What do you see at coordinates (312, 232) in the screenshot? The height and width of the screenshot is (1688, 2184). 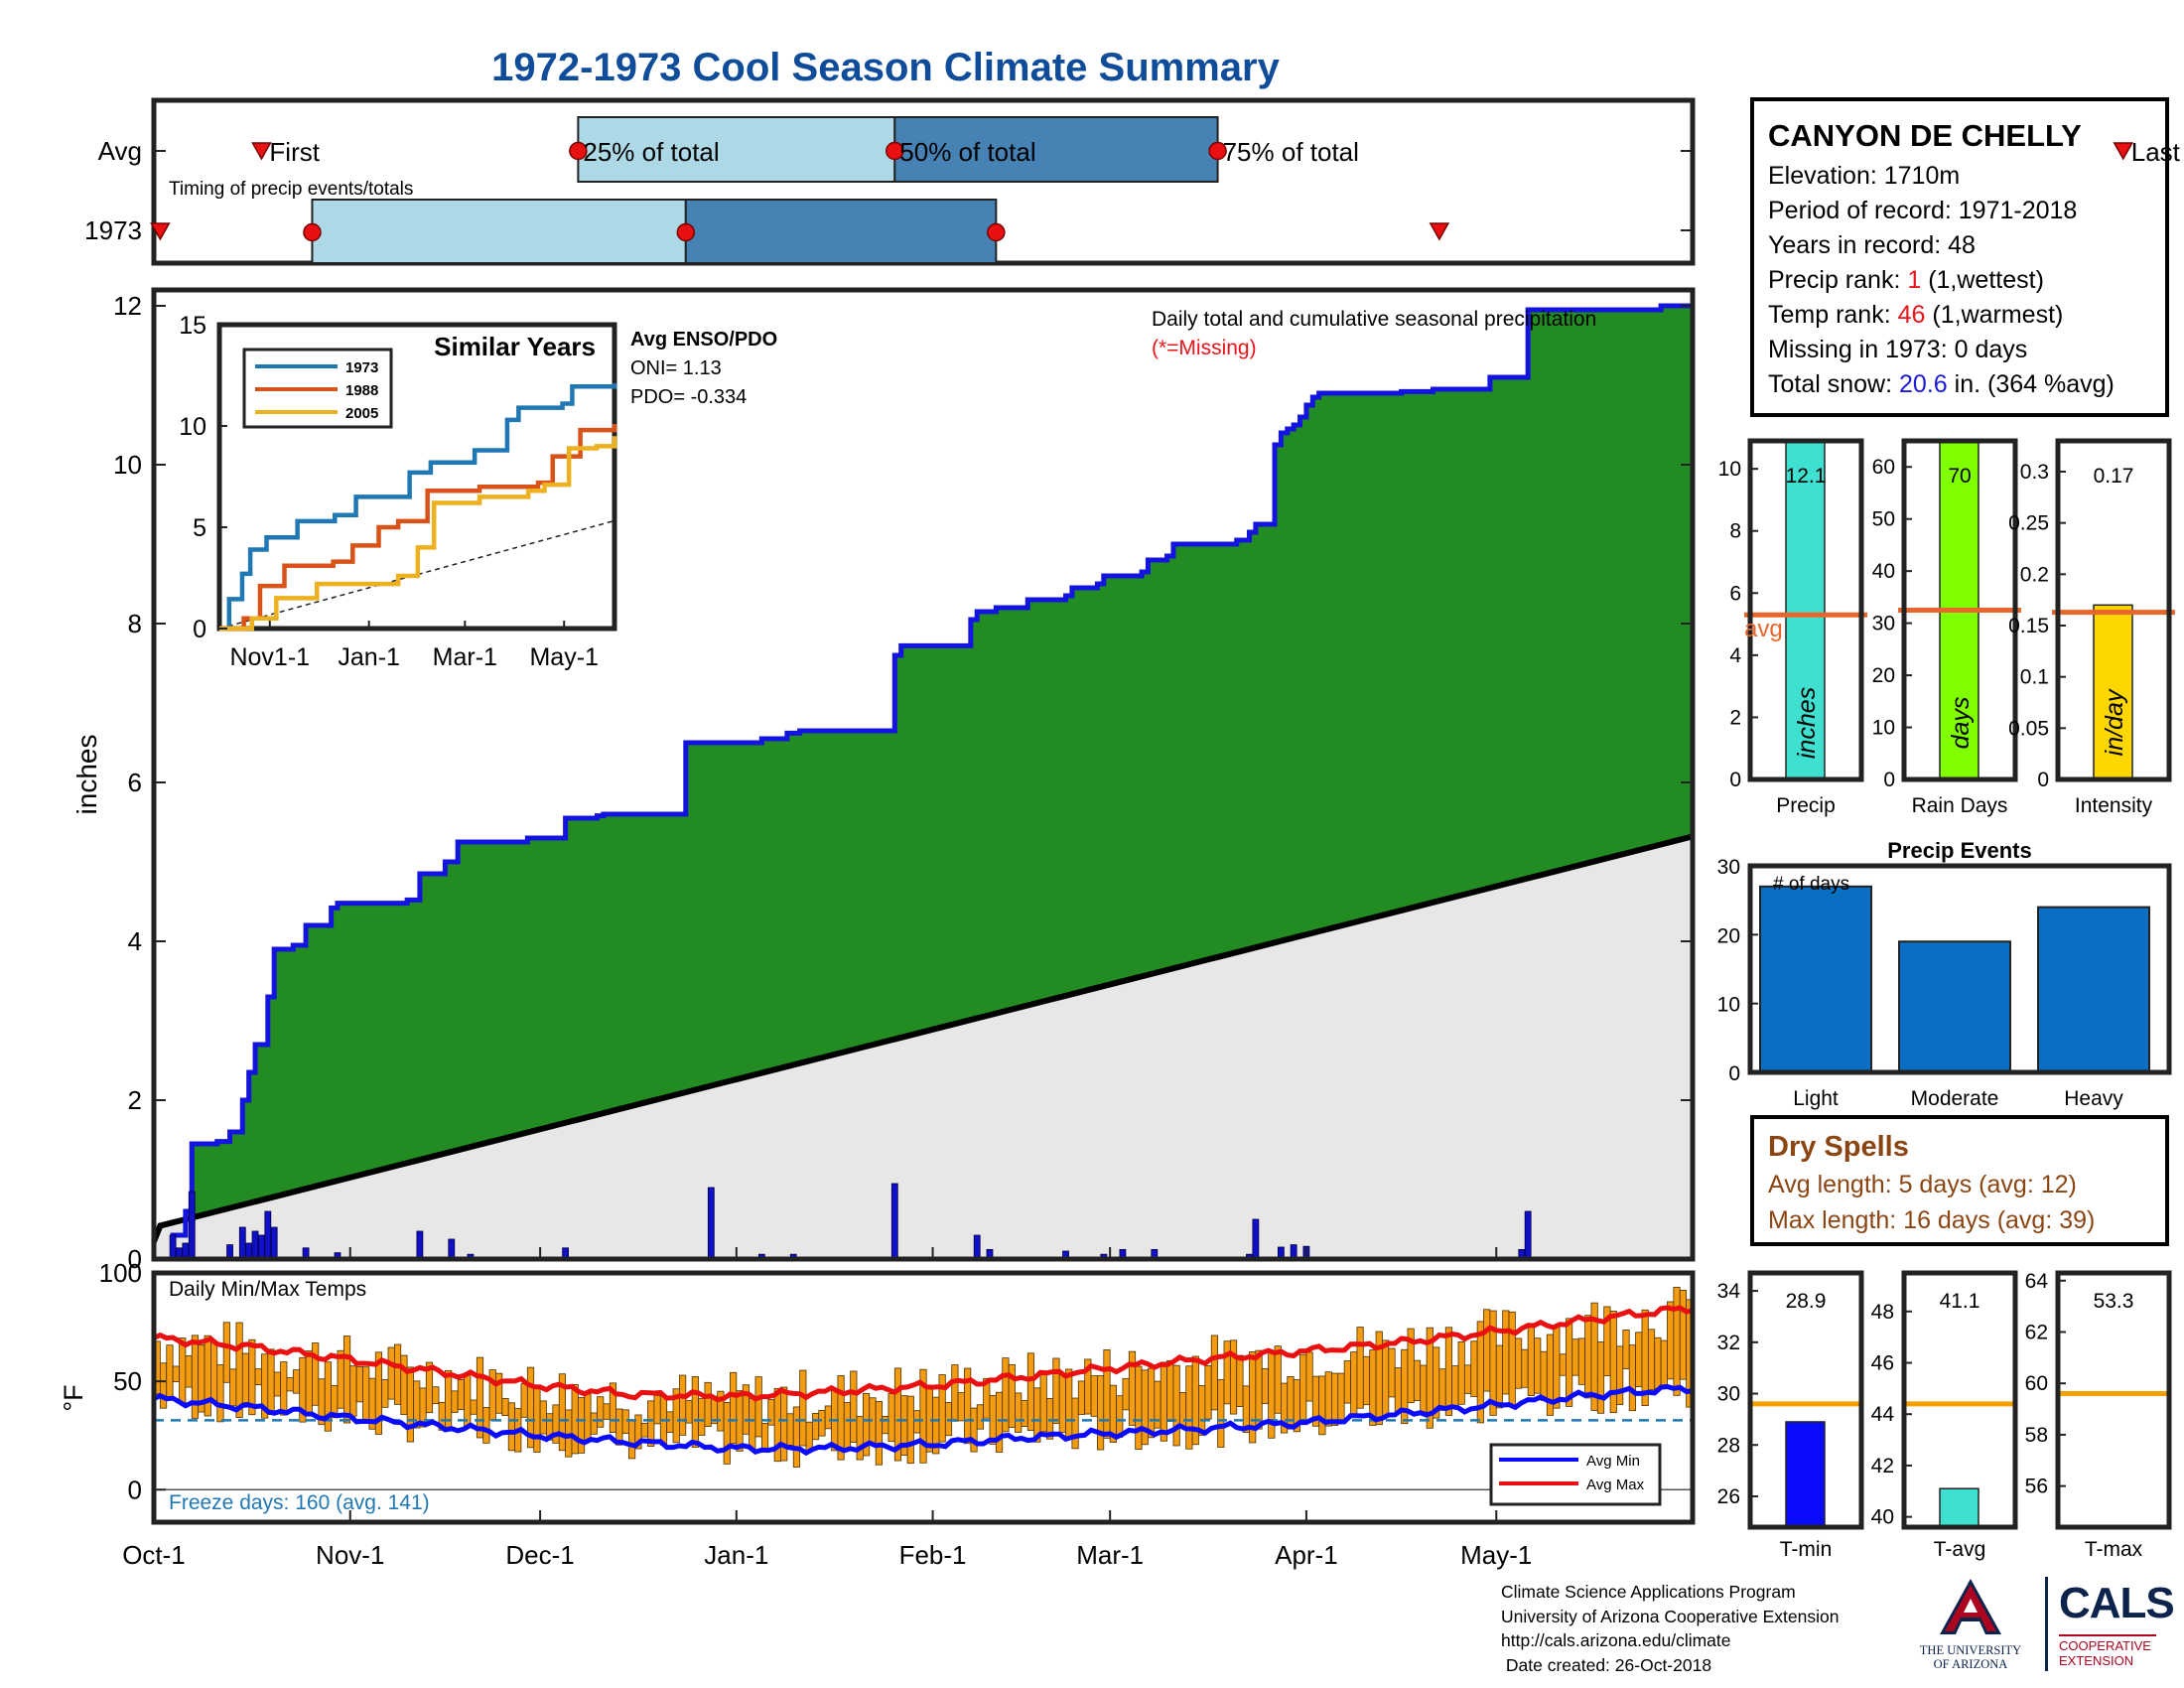 I see `timing-1973-q25-marker` at bounding box center [312, 232].